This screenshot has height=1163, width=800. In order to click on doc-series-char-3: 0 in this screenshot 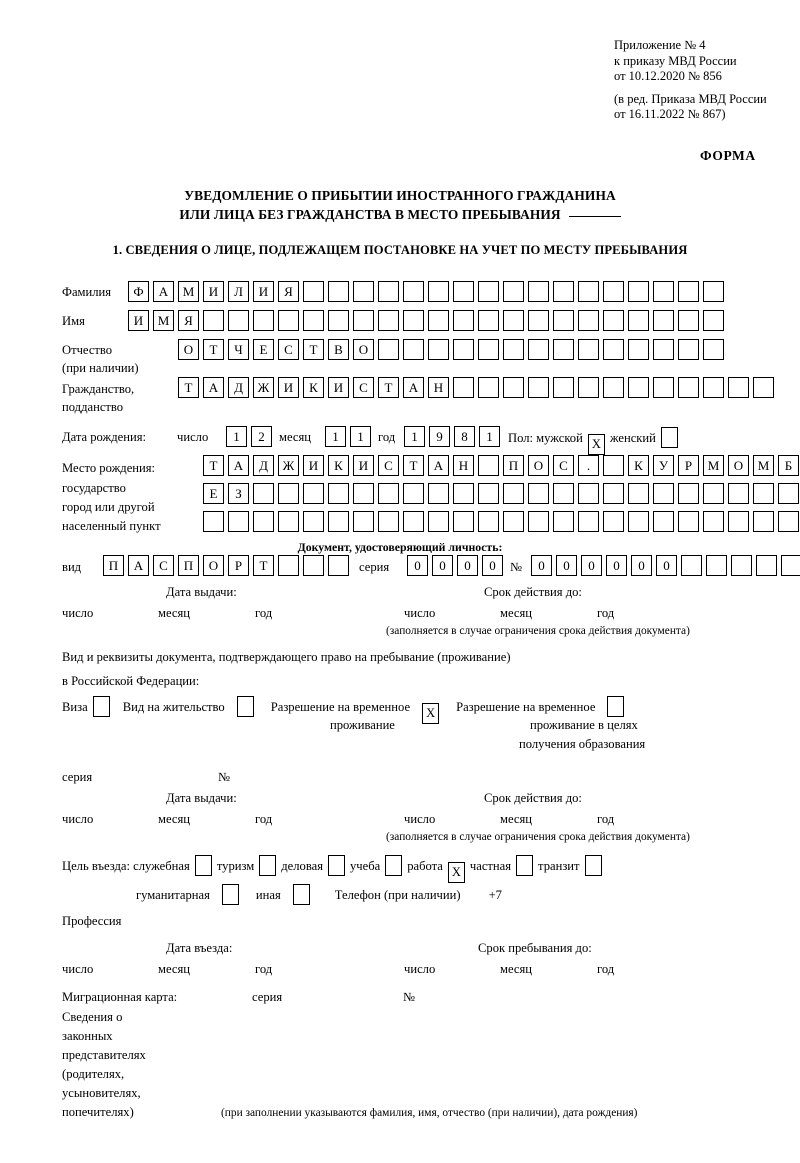, I will do `click(467, 565)`.